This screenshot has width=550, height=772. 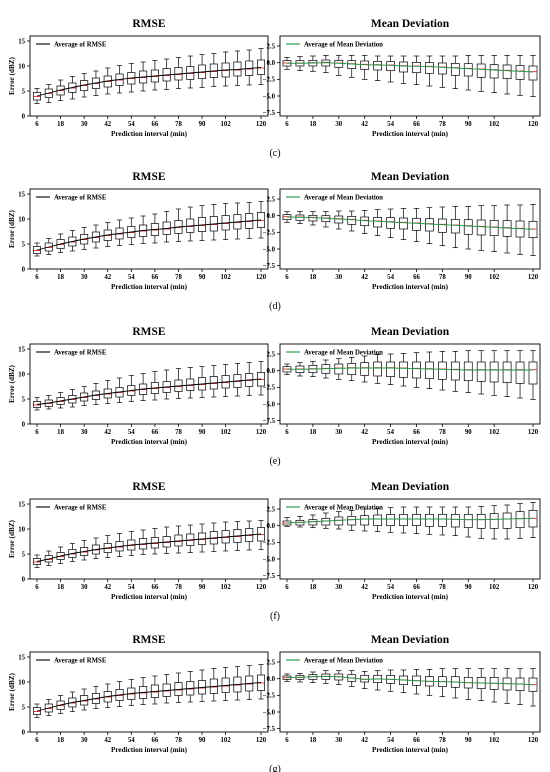 I want to click on y-tick-label: −2.5, so click(x=269, y=80).